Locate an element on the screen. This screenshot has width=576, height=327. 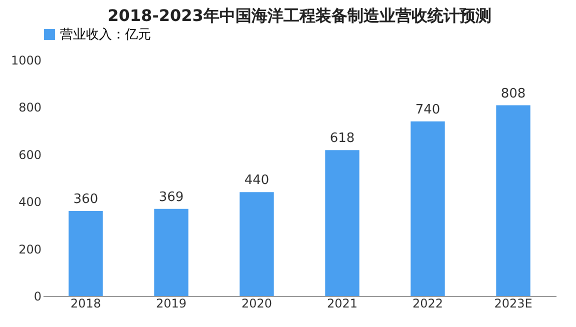
y-tick-label: 800 is located at coordinates (30, 107).